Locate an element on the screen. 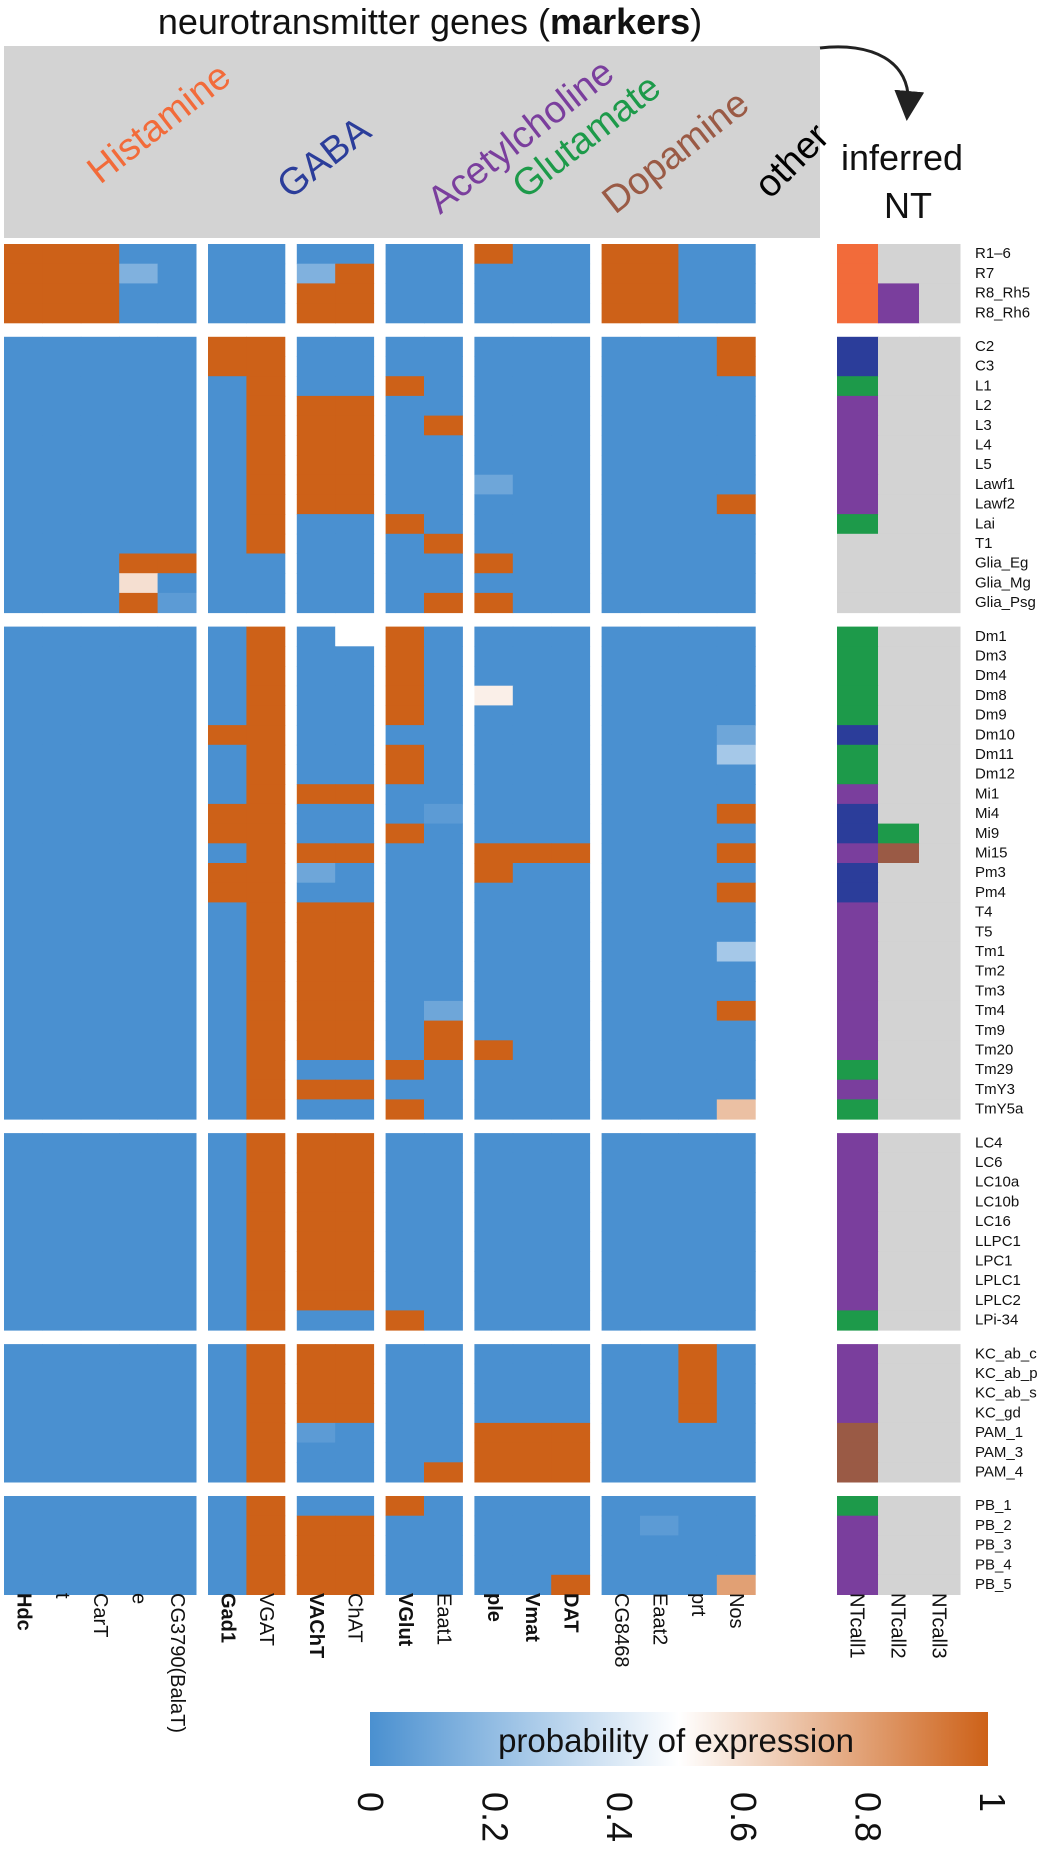 The image size is (1042, 1863). cell-Dm12-prt is located at coordinates (698, 774).